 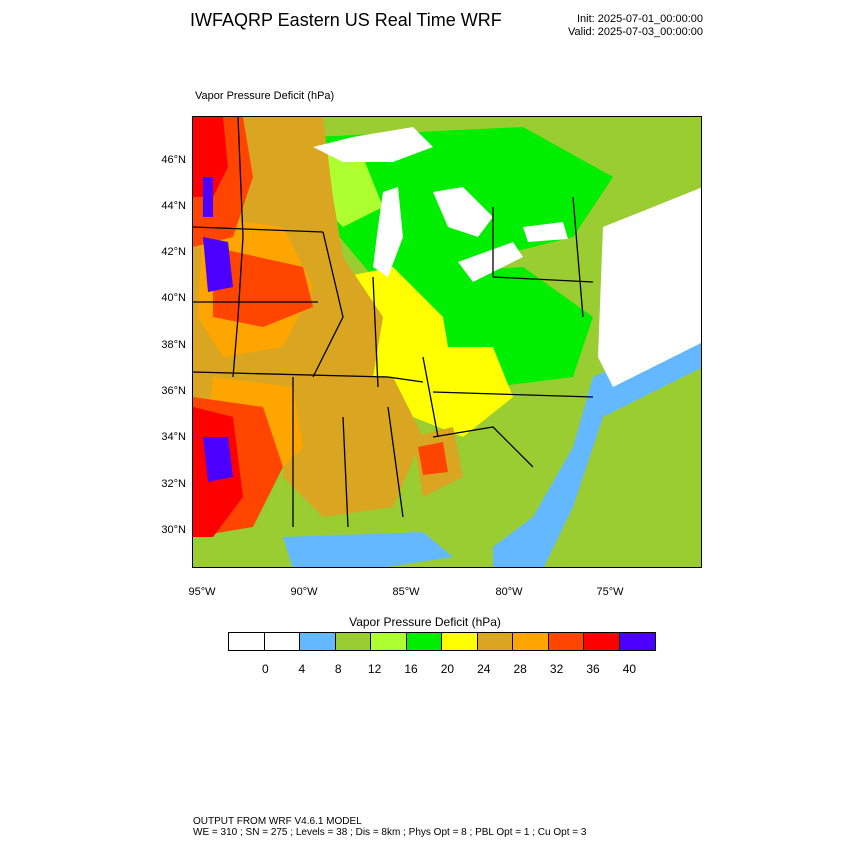 I want to click on colorbar-title: Vapor Pressure Deficit (hPa), so click(x=425, y=622).